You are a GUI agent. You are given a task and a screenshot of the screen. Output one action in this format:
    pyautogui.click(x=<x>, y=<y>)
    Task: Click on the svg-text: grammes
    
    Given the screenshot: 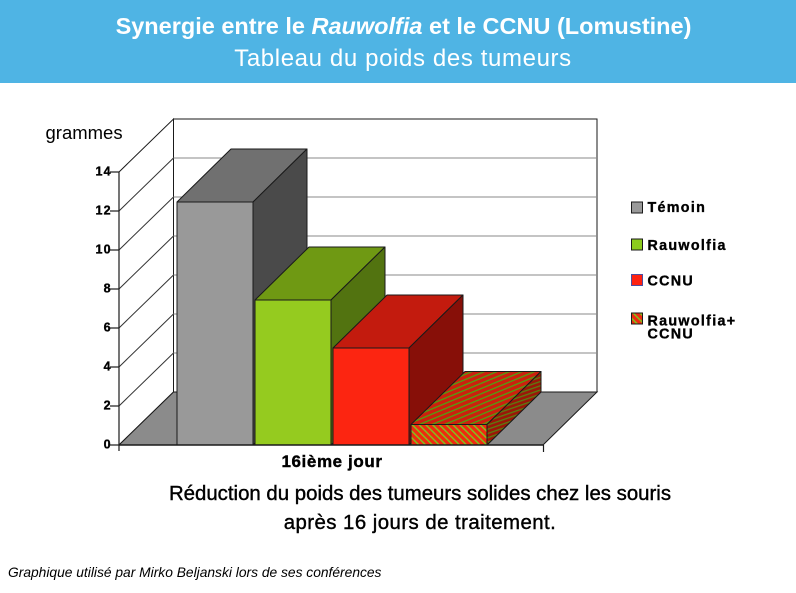 What is the action you would take?
    pyautogui.click(x=84, y=132)
    